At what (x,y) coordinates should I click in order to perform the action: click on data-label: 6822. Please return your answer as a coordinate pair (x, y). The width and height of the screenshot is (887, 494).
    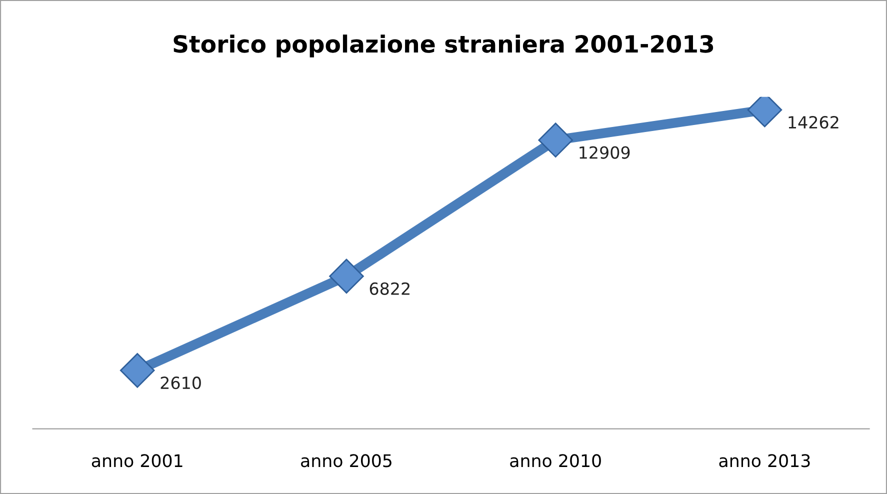
    Looking at the image, I should click on (390, 288).